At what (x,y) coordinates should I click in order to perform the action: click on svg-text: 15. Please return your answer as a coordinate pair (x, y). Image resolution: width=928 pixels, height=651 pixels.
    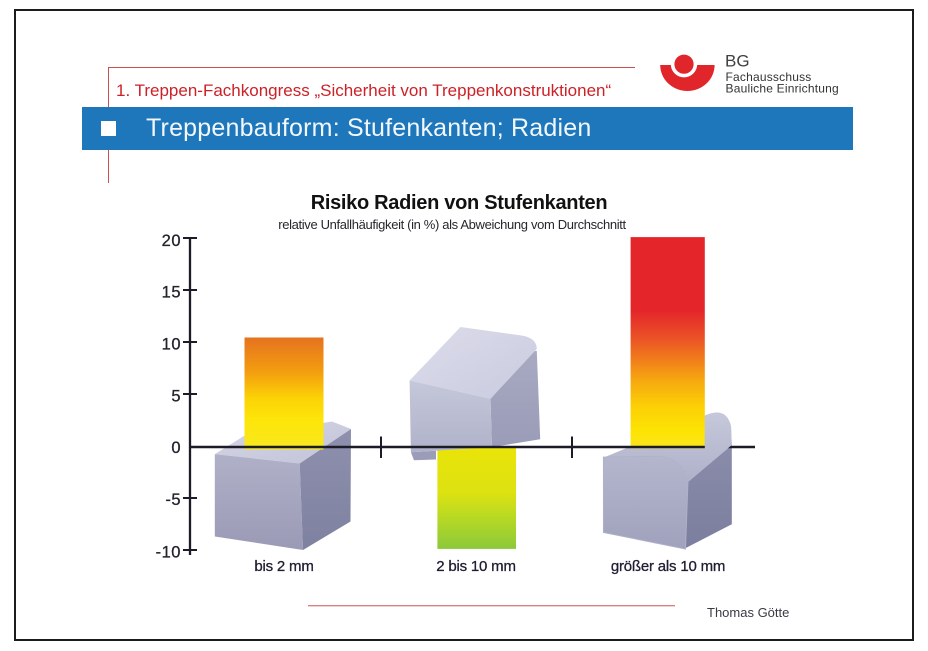
    Looking at the image, I should click on (171, 293).